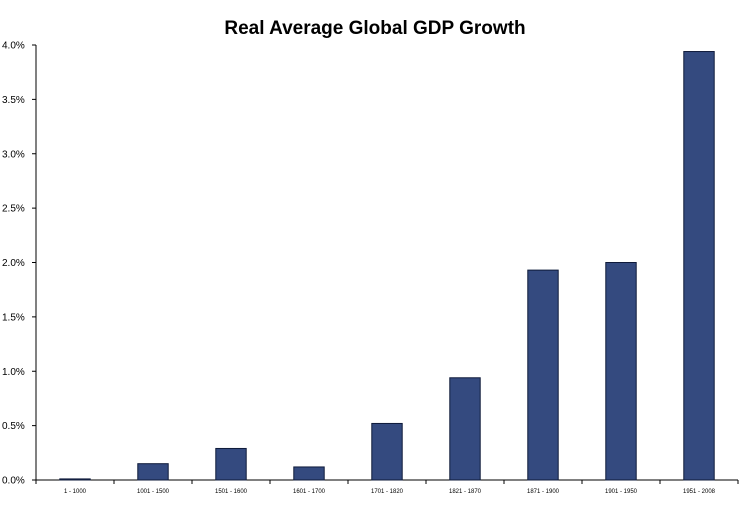 The height and width of the screenshot is (516, 750). Describe the element at coordinates (153, 492) in the screenshot. I see `x-tick-label: 1001 - 1500` at that location.